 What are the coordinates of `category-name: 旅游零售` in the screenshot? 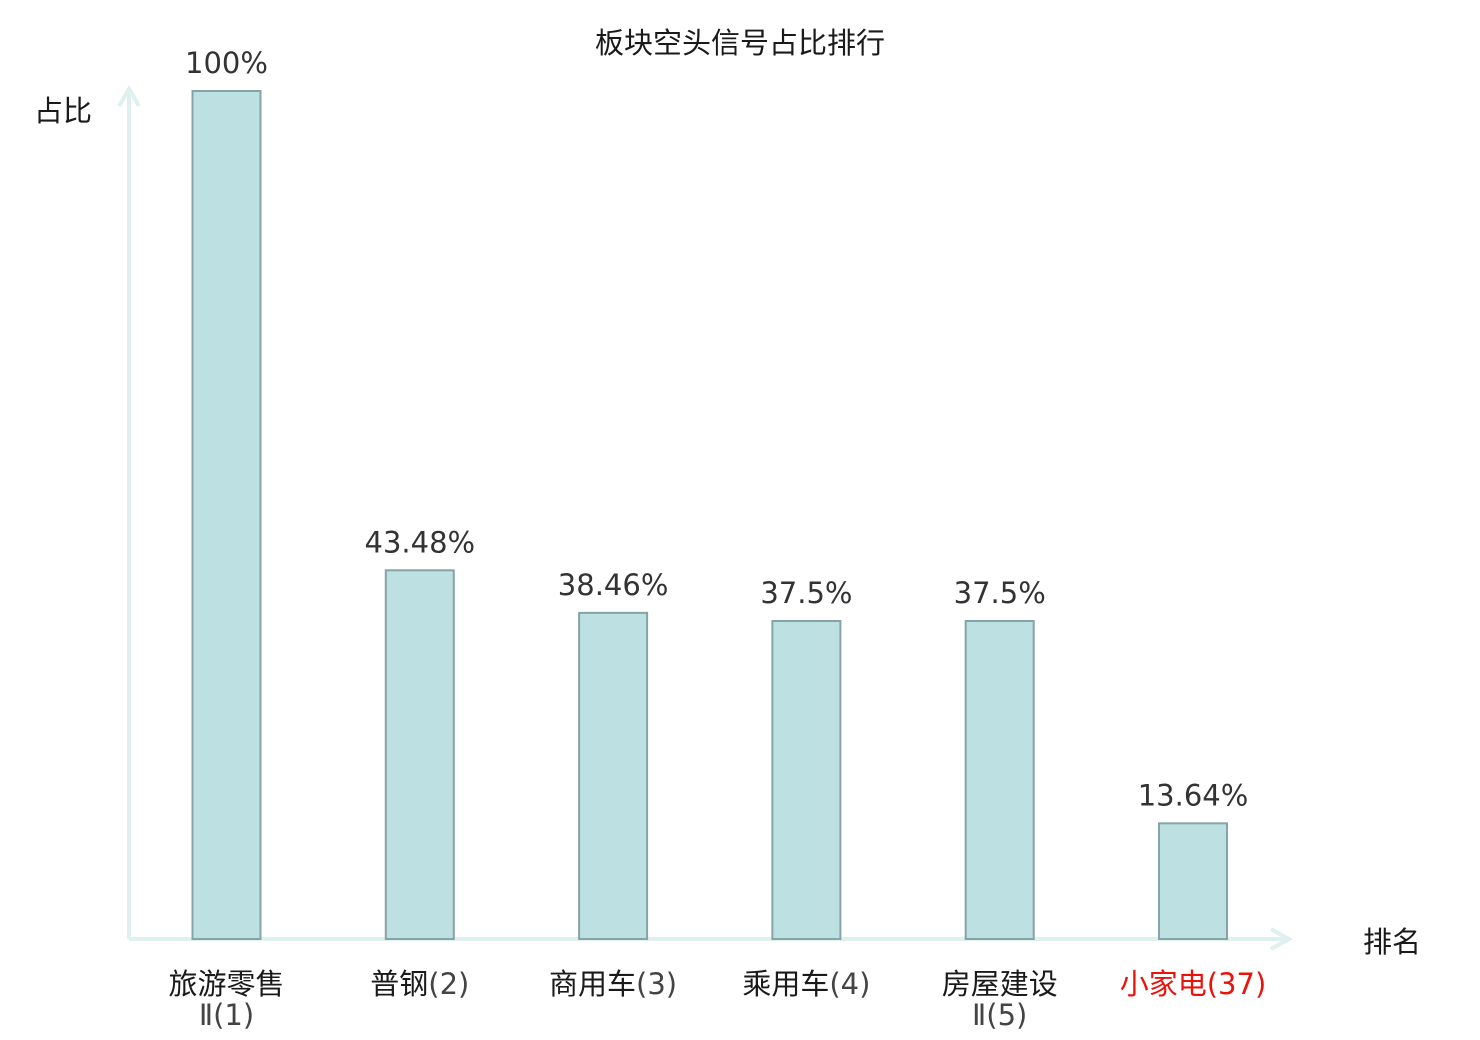 It's located at (226, 984).